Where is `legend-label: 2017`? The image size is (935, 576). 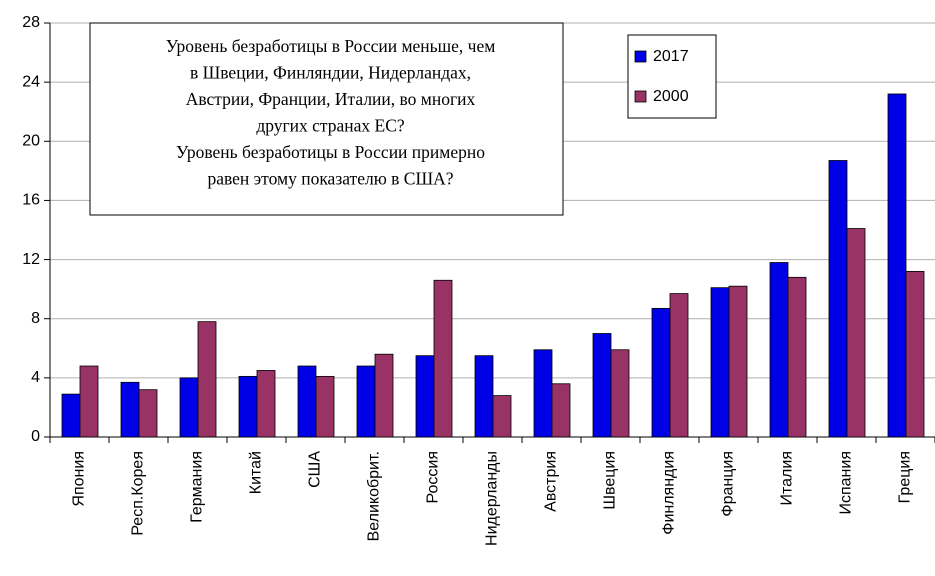
legend-label: 2017 is located at coordinates (671, 56).